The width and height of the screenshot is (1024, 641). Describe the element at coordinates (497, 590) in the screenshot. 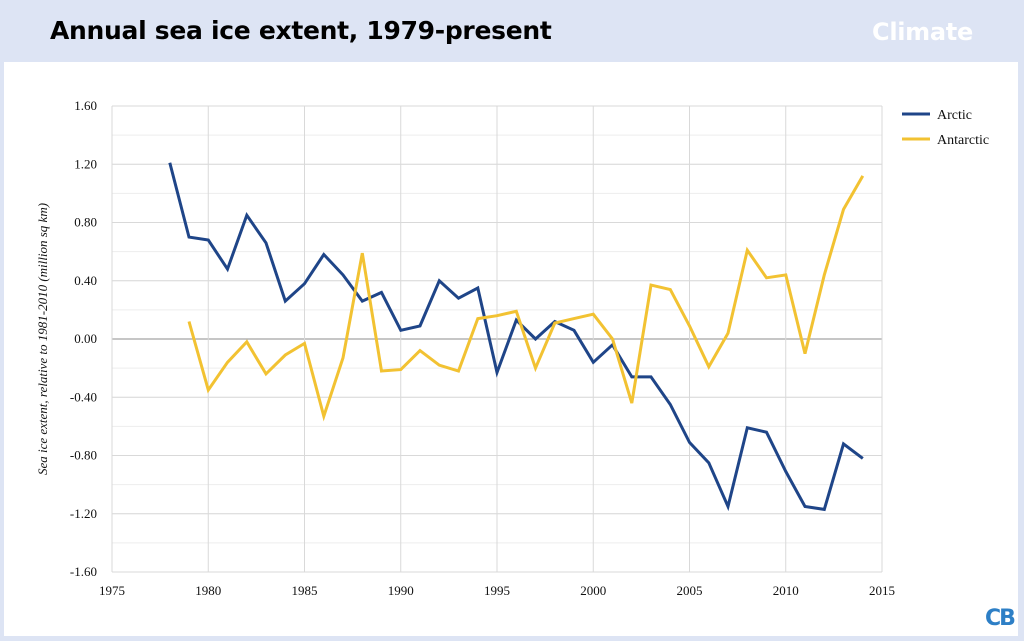

I see `x-tick-label: 1995` at that location.